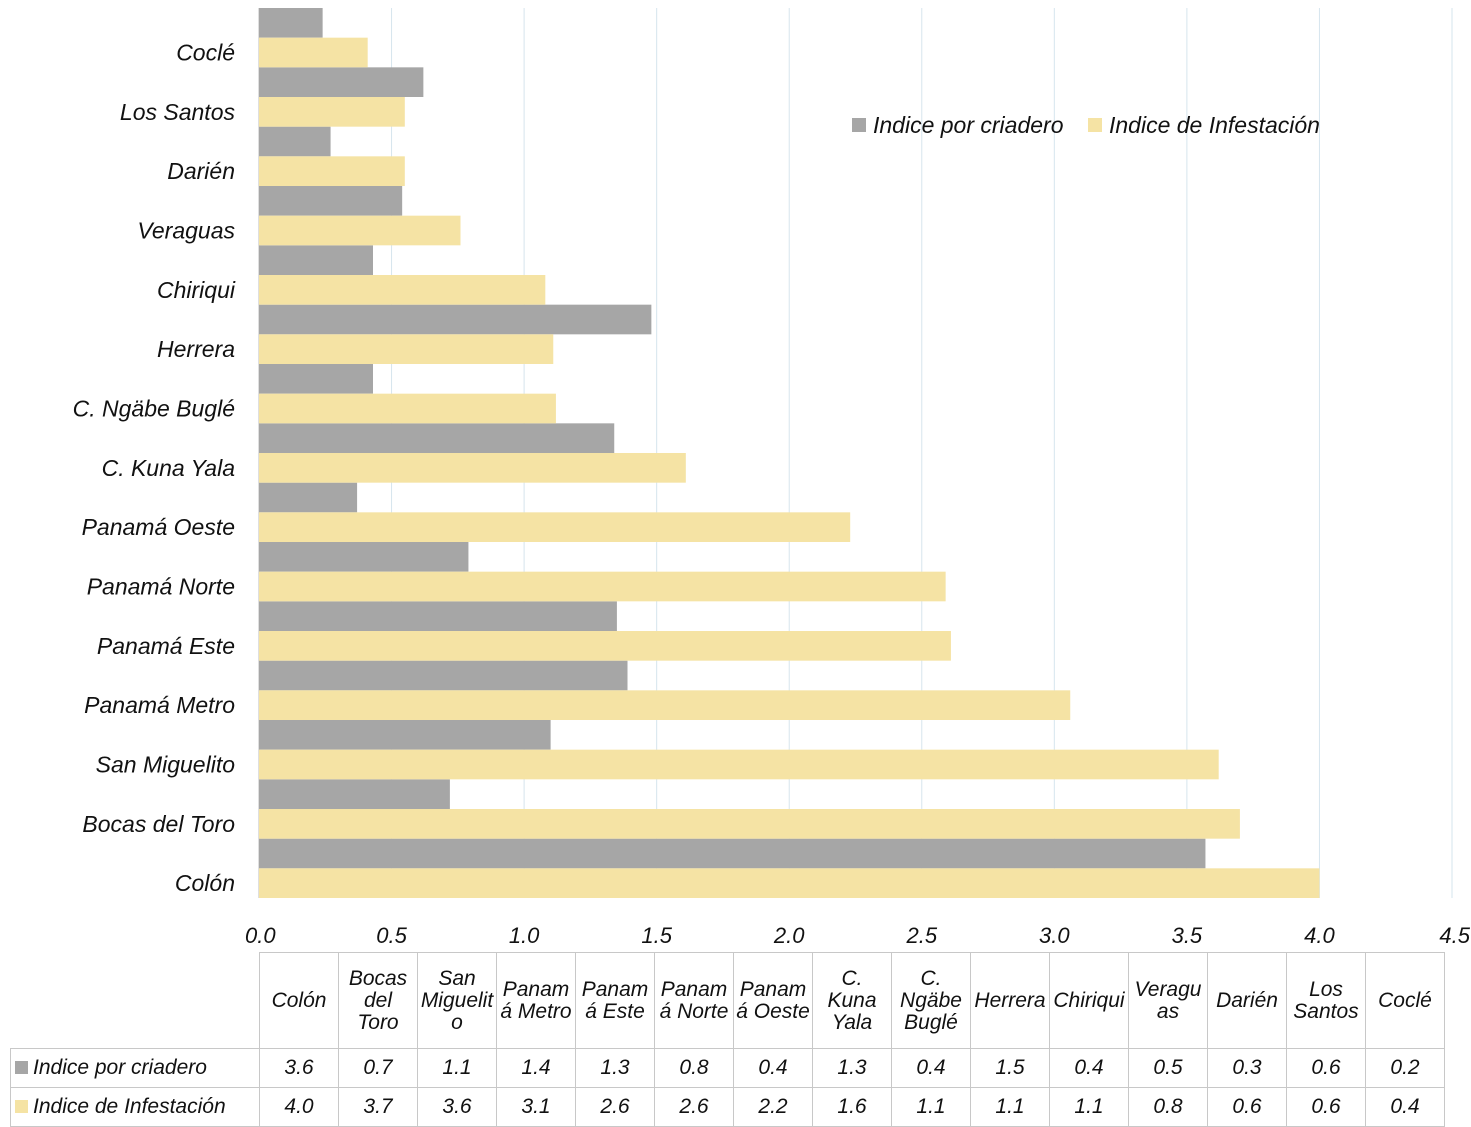 This screenshot has height=1127, width=1471. Describe the element at coordinates (1168, 1068) in the screenshot. I see `table-cell: 0.5` at that location.